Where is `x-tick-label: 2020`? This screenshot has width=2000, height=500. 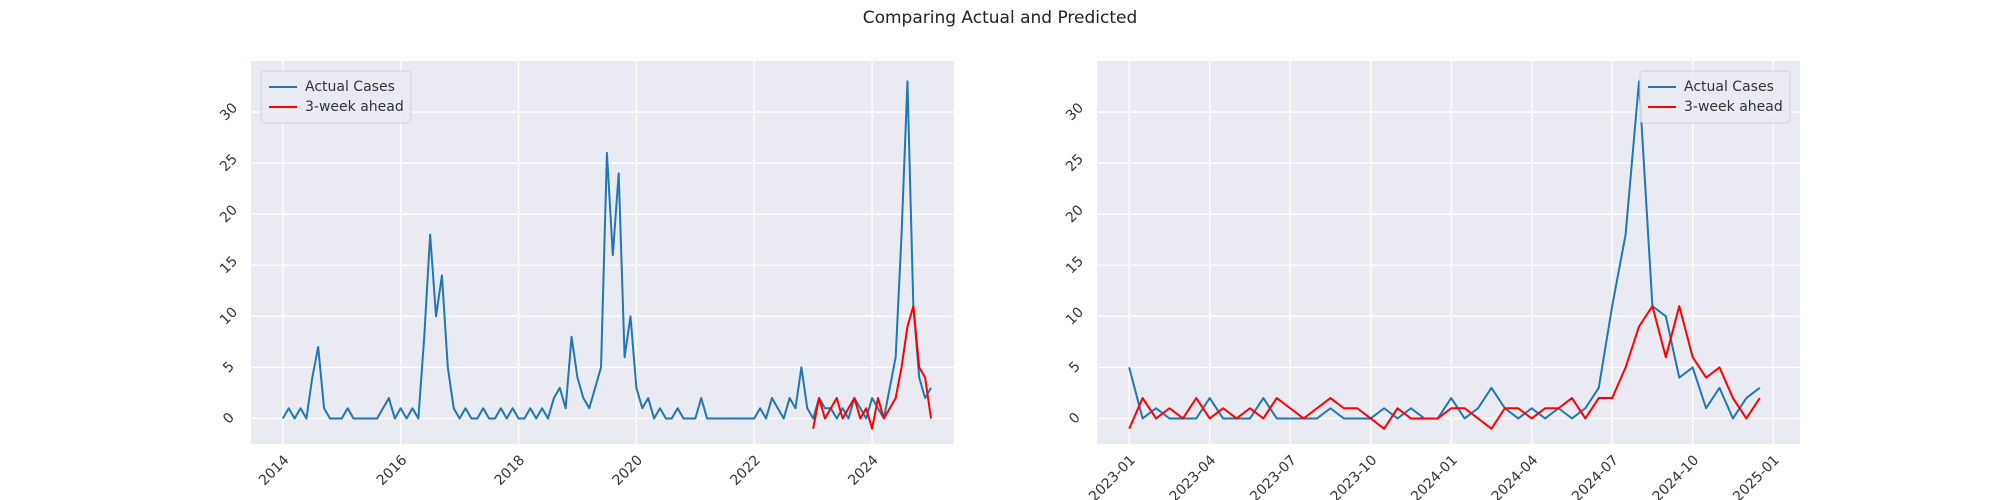 x-tick-label: 2020 is located at coordinates (628, 470).